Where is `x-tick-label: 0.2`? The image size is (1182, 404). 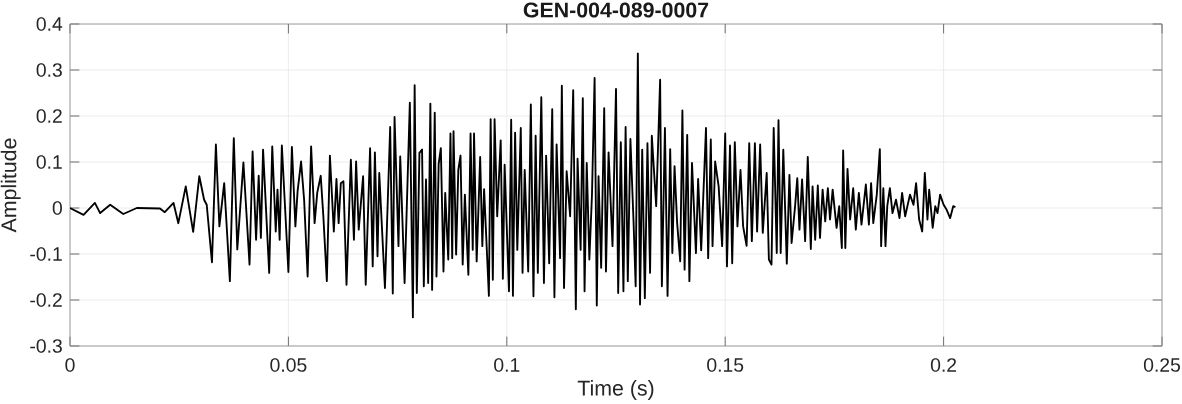
x-tick-label: 0.2 is located at coordinates (943, 365).